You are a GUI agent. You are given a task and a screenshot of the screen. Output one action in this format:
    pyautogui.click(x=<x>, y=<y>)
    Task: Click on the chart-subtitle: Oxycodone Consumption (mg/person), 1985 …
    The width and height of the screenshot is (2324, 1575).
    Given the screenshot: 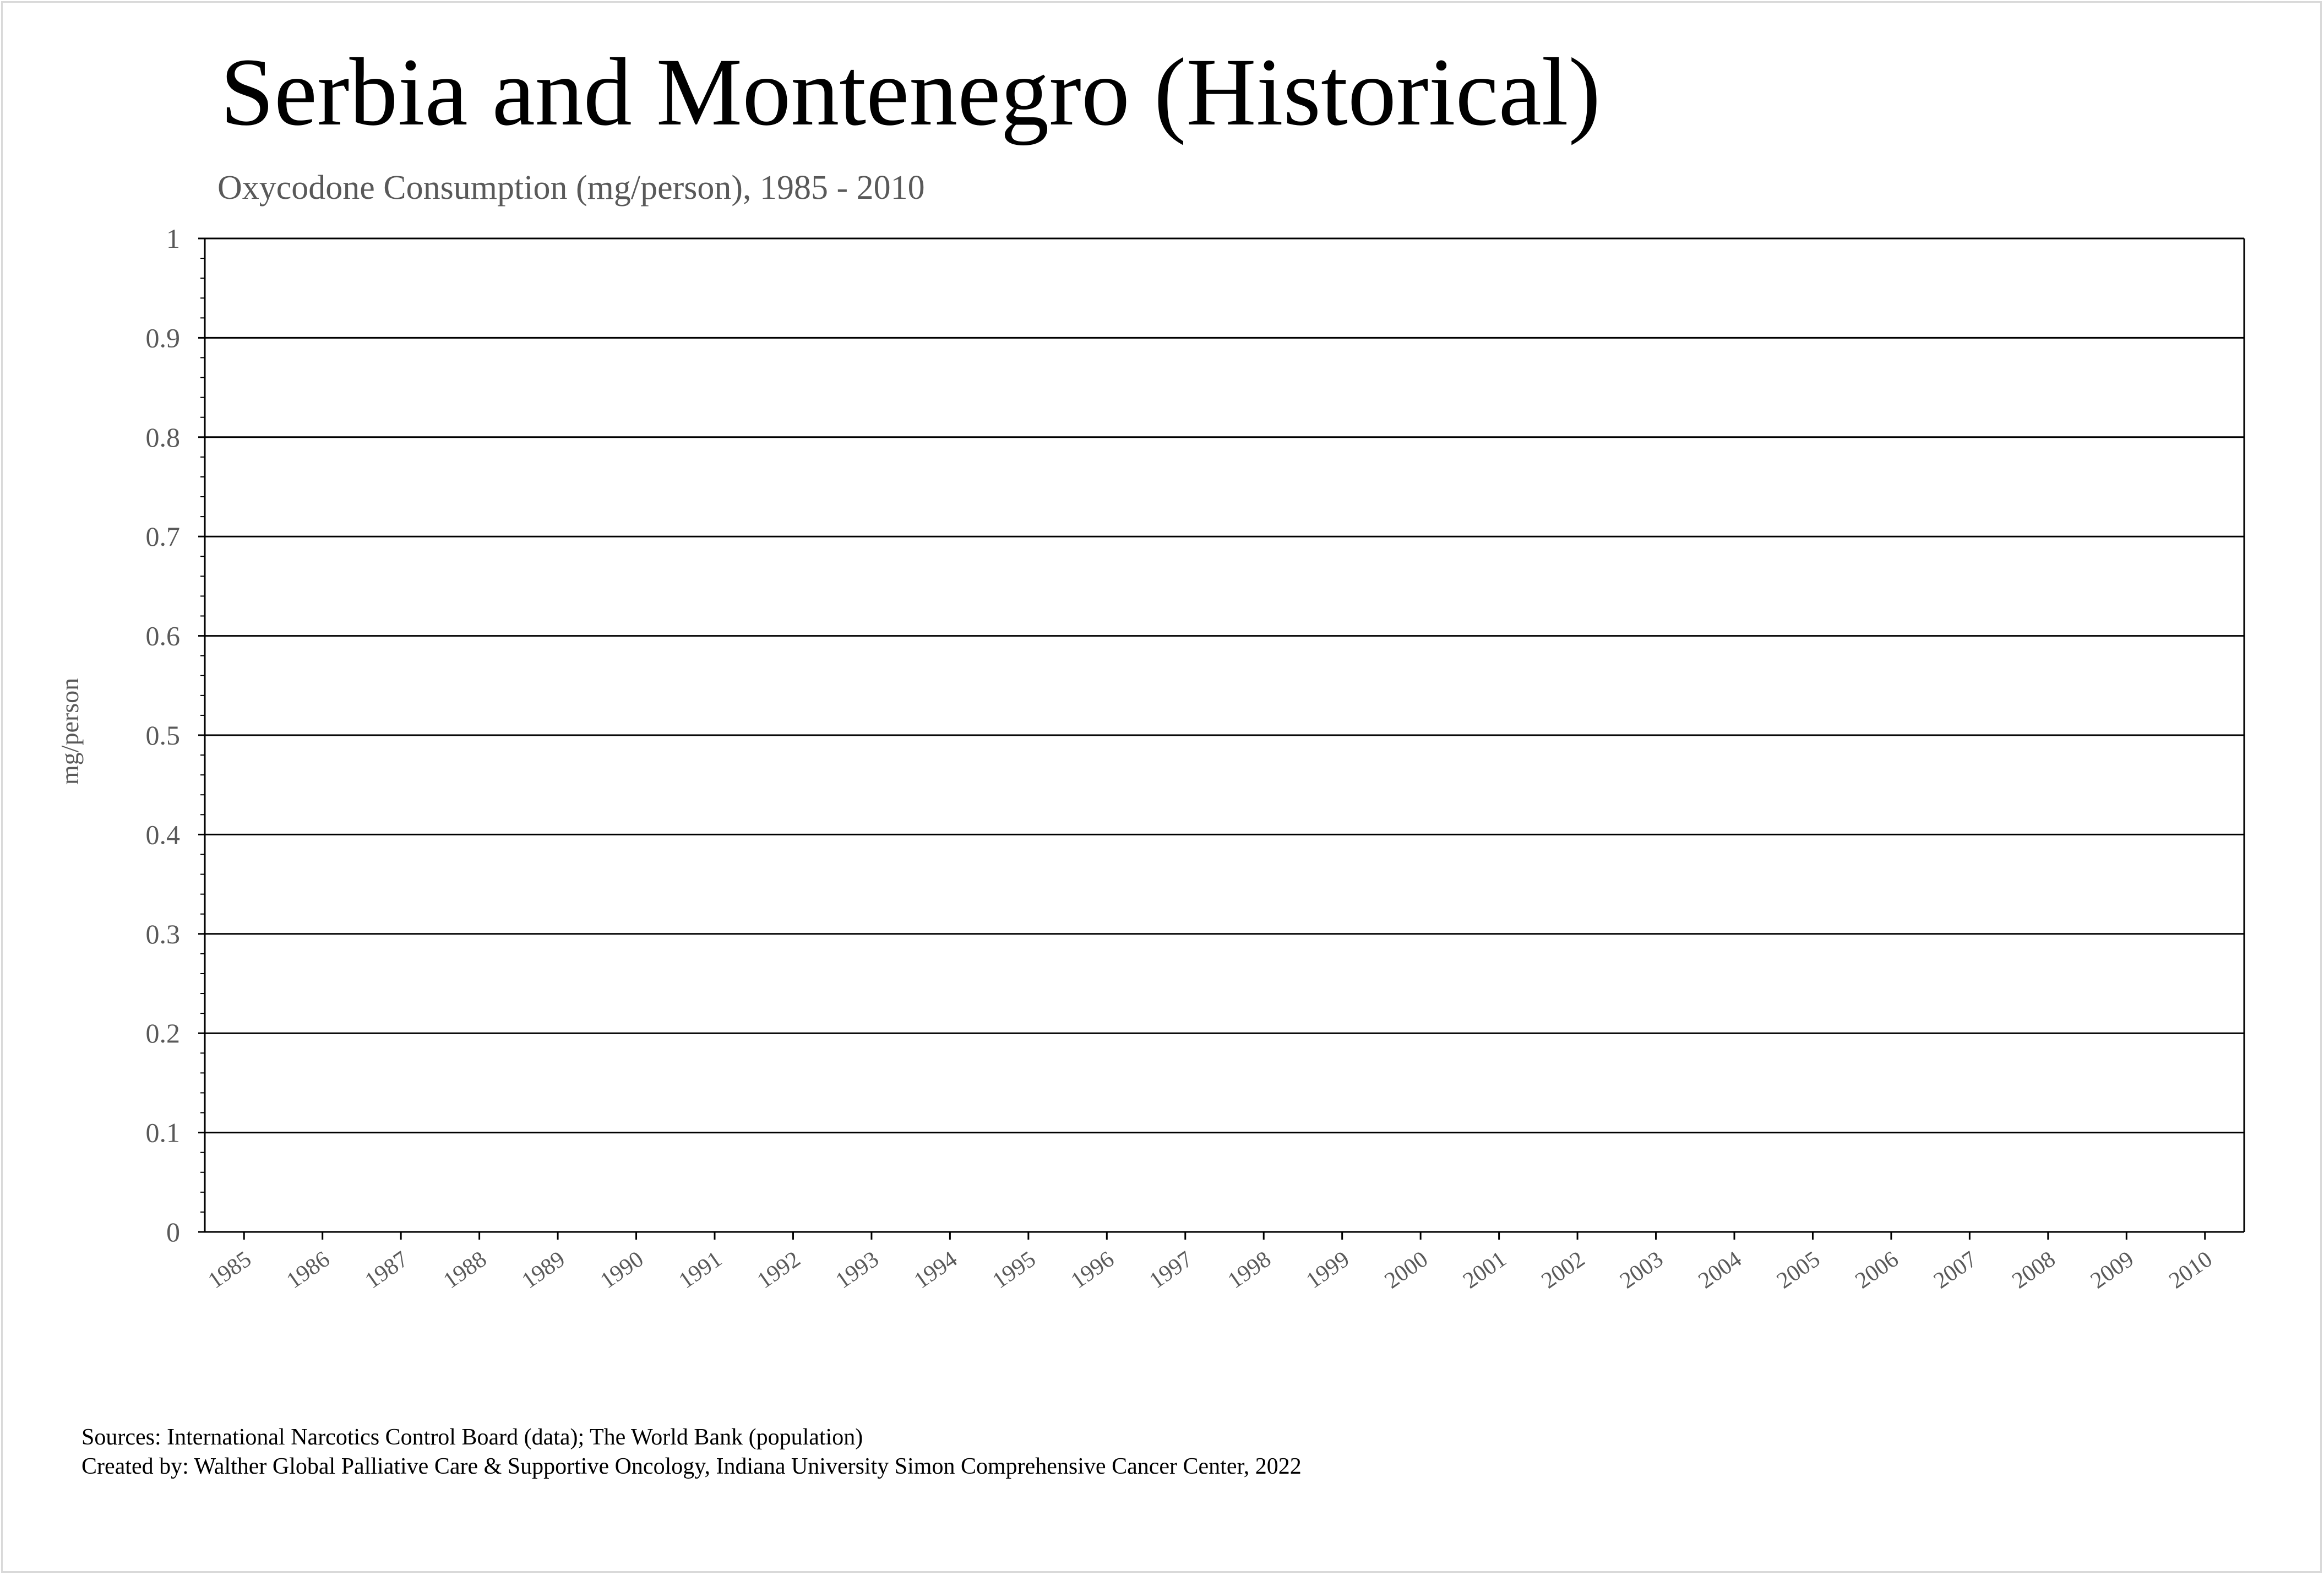 What is the action you would take?
    pyautogui.click(x=571, y=188)
    